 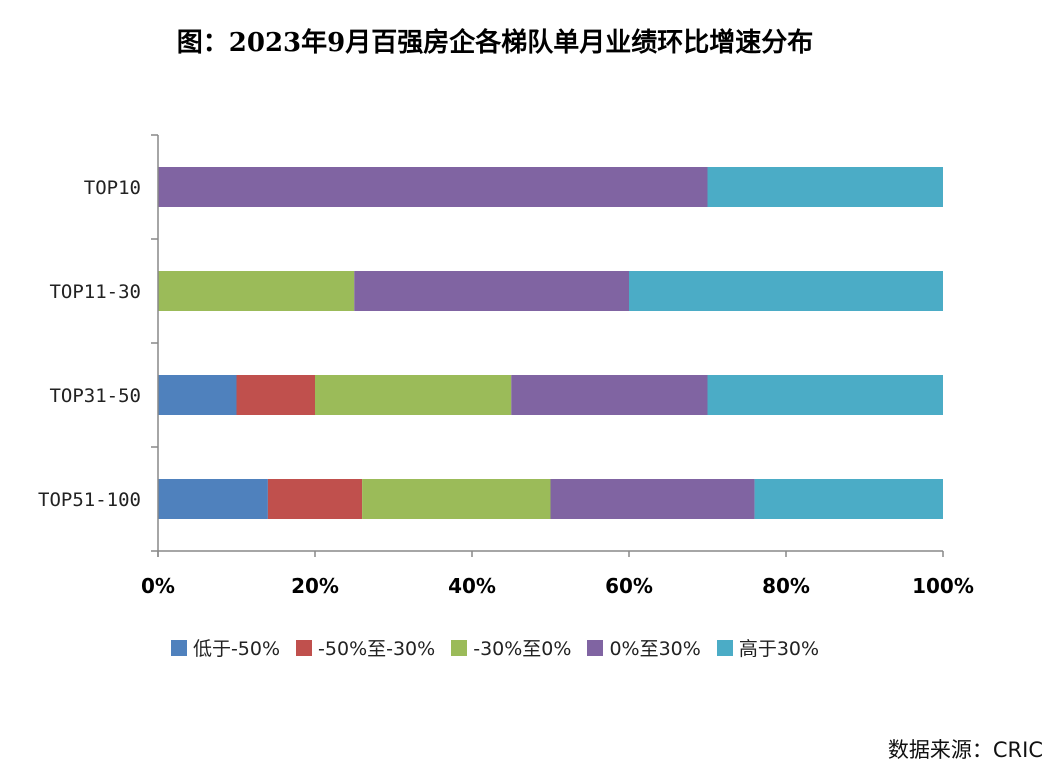 What do you see at coordinates (522, 649) in the screenshot?
I see `legend-label: -30%至0%` at bounding box center [522, 649].